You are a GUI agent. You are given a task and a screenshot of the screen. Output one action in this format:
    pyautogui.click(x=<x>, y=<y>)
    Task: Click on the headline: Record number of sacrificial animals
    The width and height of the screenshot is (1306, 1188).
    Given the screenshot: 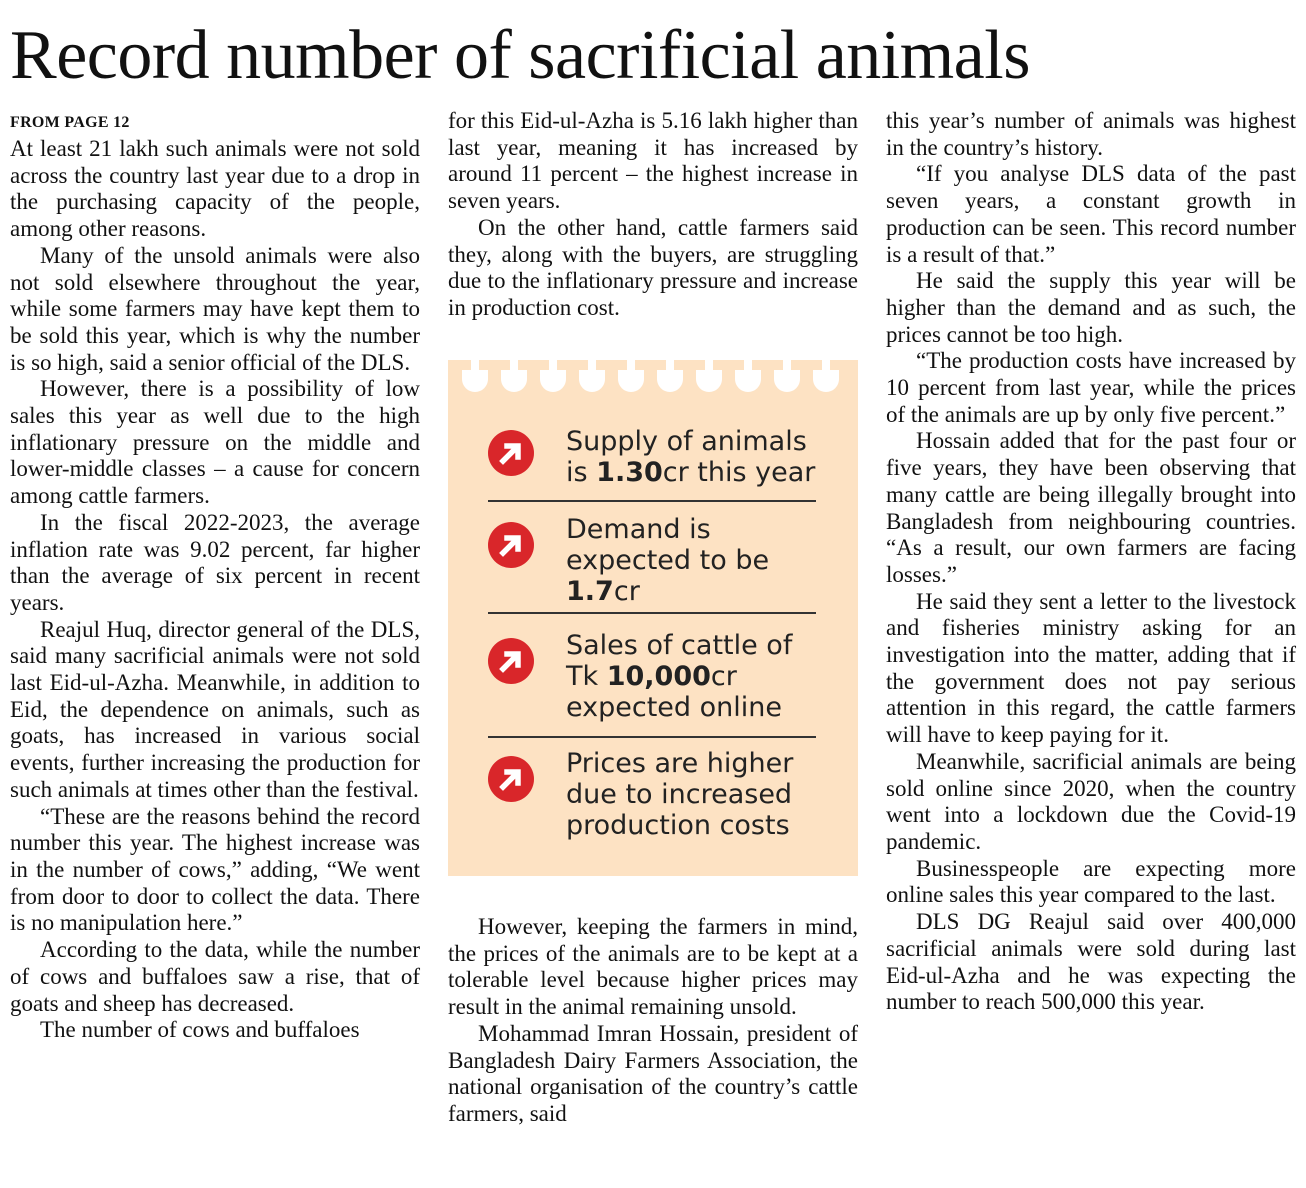 What is the action you would take?
    pyautogui.click(x=520, y=55)
    